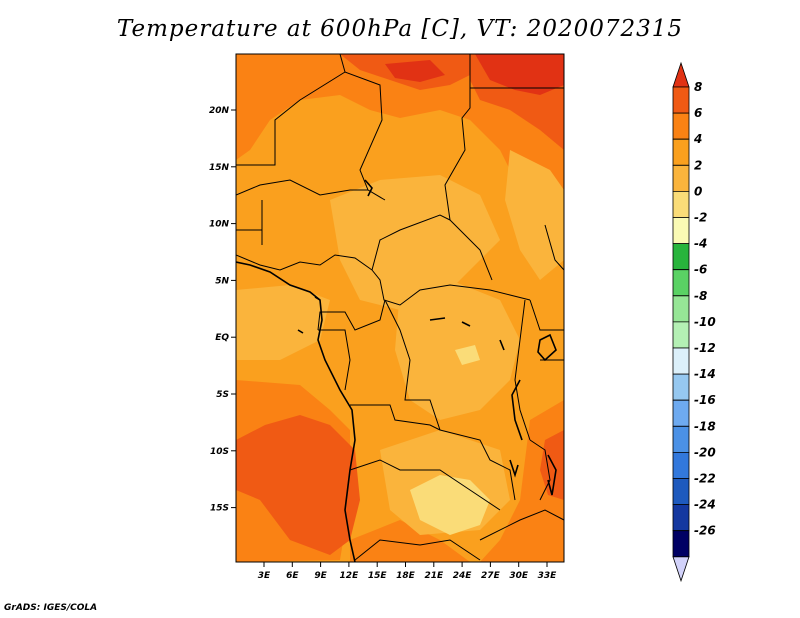 This screenshot has height=618, width=800. Describe the element at coordinates (519, 74) in the screenshot. I see `very-hot-region` at that location.